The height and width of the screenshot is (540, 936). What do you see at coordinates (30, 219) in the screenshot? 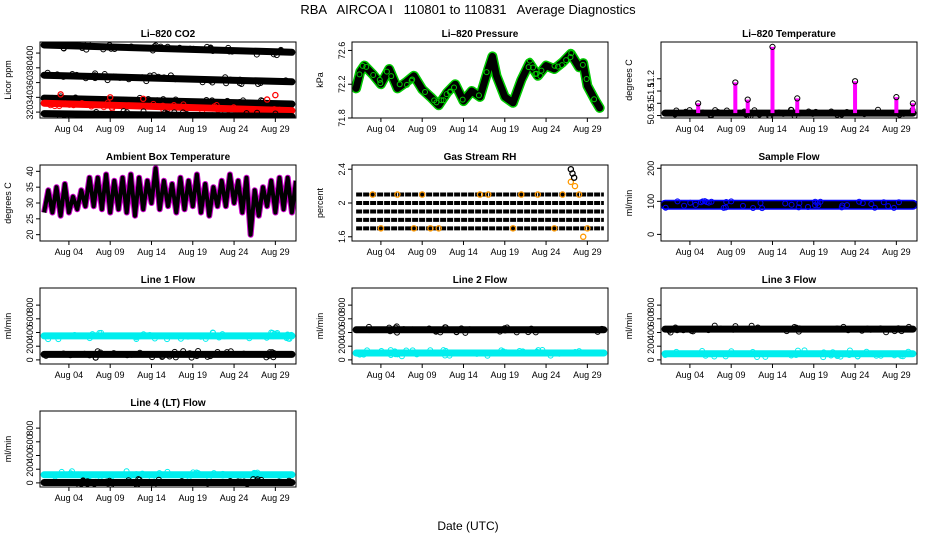
I see `y-tick-label: 25` at bounding box center [30, 219].